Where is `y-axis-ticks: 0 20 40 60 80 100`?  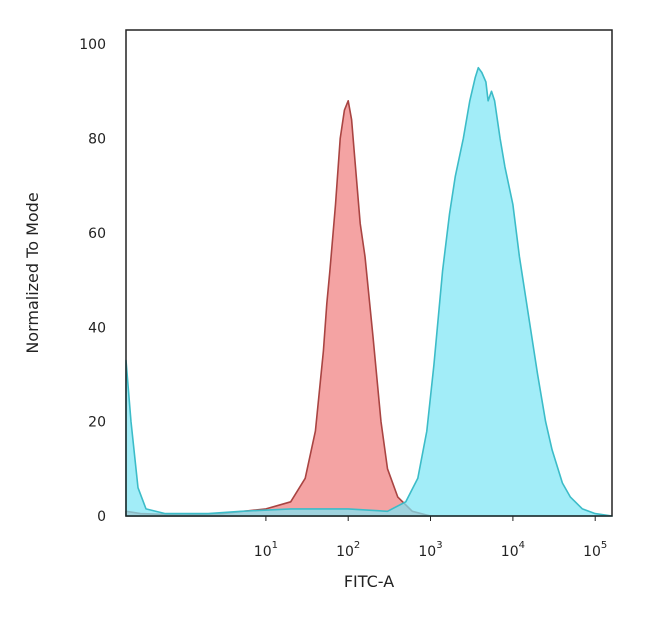 y-axis-ticks: 0 20 40 60 80 100 is located at coordinates (92, 281).